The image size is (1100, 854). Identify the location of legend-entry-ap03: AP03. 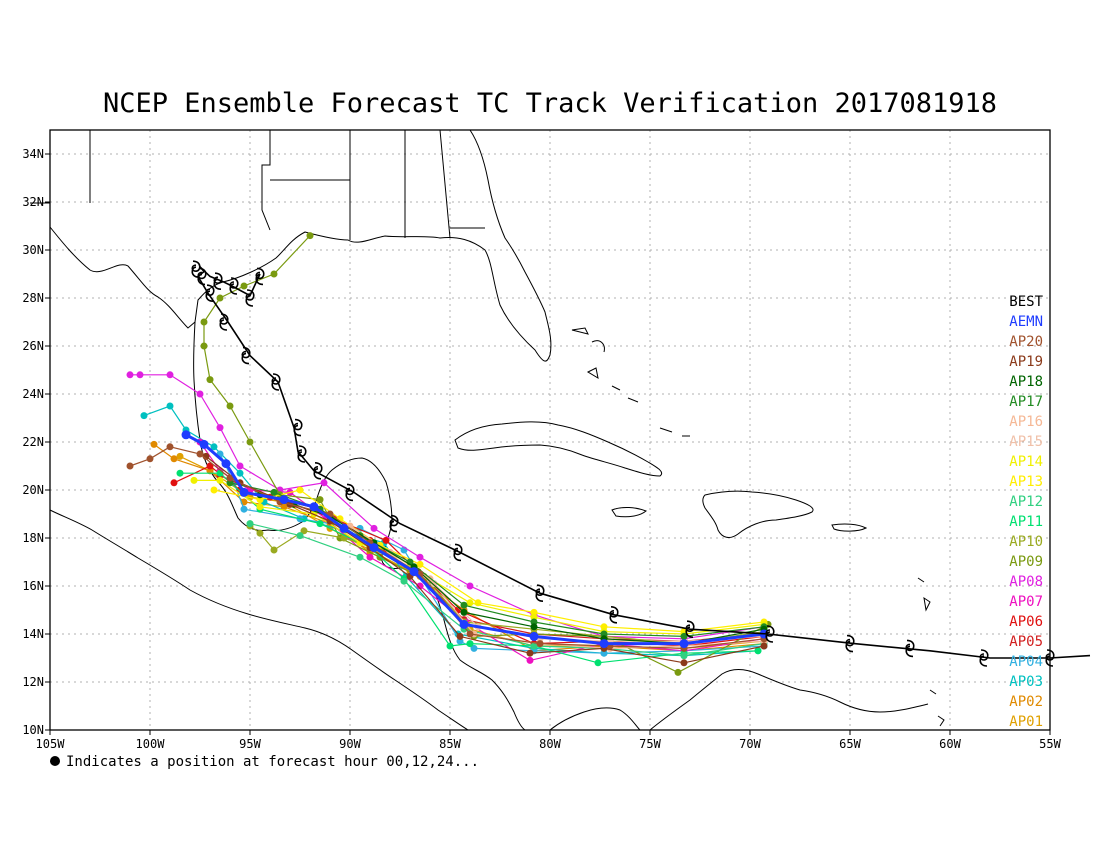
(1026, 682).